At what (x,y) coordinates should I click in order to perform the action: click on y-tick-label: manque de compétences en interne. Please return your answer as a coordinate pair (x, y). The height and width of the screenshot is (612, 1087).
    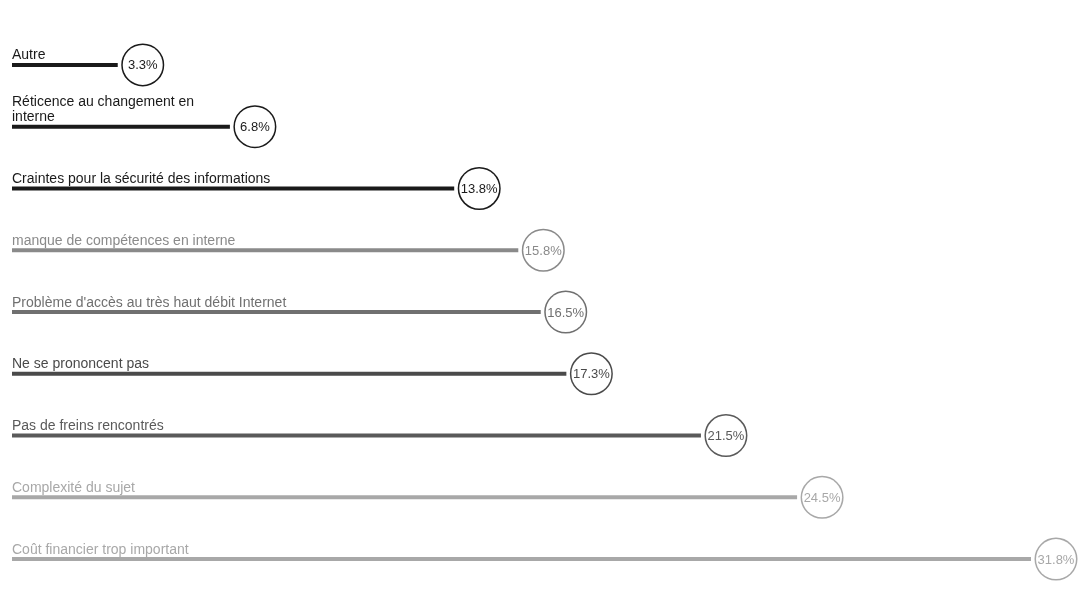
    Looking at the image, I should click on (124, 239).